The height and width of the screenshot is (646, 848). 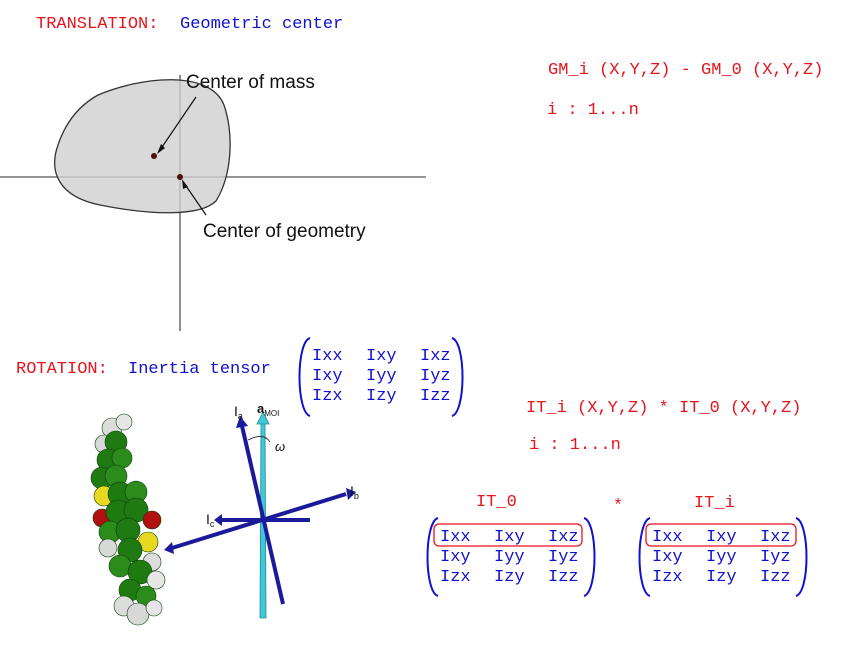 What do you see at coordinates (354, 492) in the screenshot?
I see `ib-label: Ib` at bounding box center [354, 492].